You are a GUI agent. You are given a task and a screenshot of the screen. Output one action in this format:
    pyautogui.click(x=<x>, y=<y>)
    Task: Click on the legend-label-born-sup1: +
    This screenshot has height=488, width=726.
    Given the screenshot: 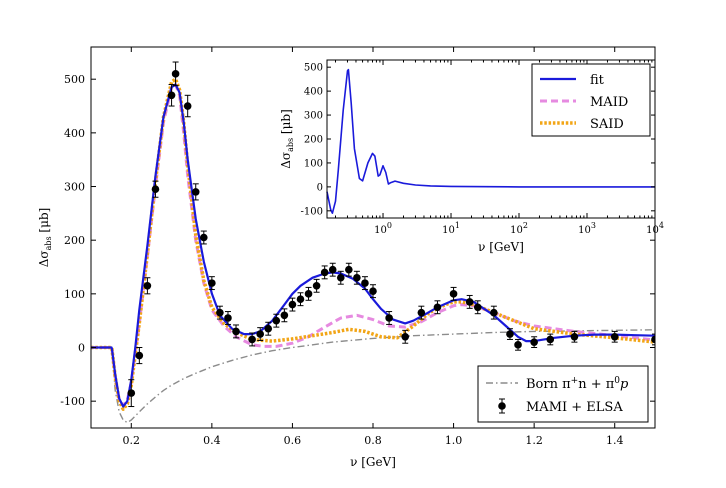 What is the action you would take?
    pyautogui.click(x=575, y=381)
    